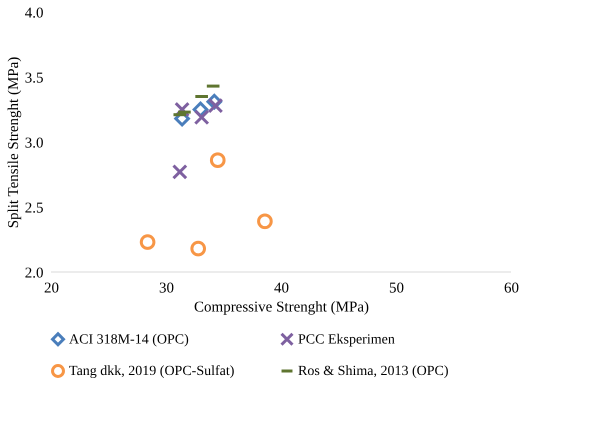  I want to click on x-tick-label: 50, so click(396, 288).